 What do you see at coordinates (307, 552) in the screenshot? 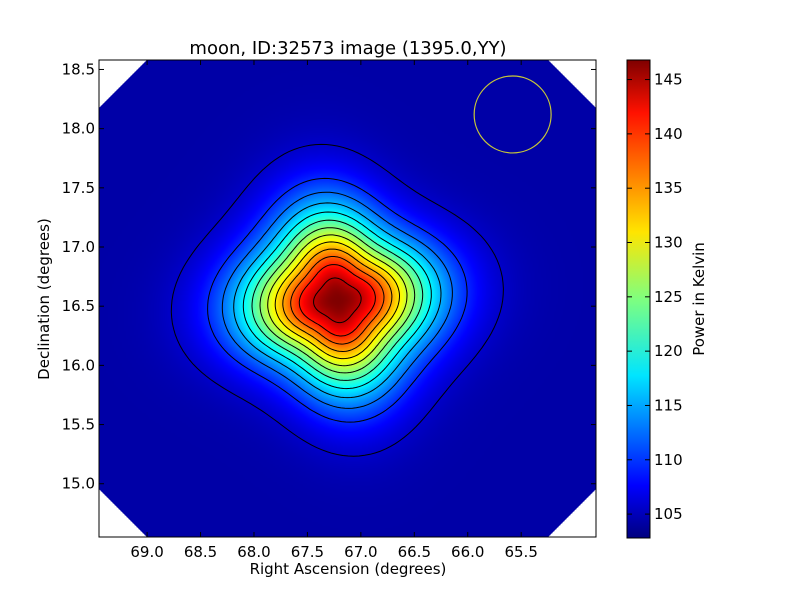
I see `x-tick-label: 67.5` at bounding box center [307, 552].